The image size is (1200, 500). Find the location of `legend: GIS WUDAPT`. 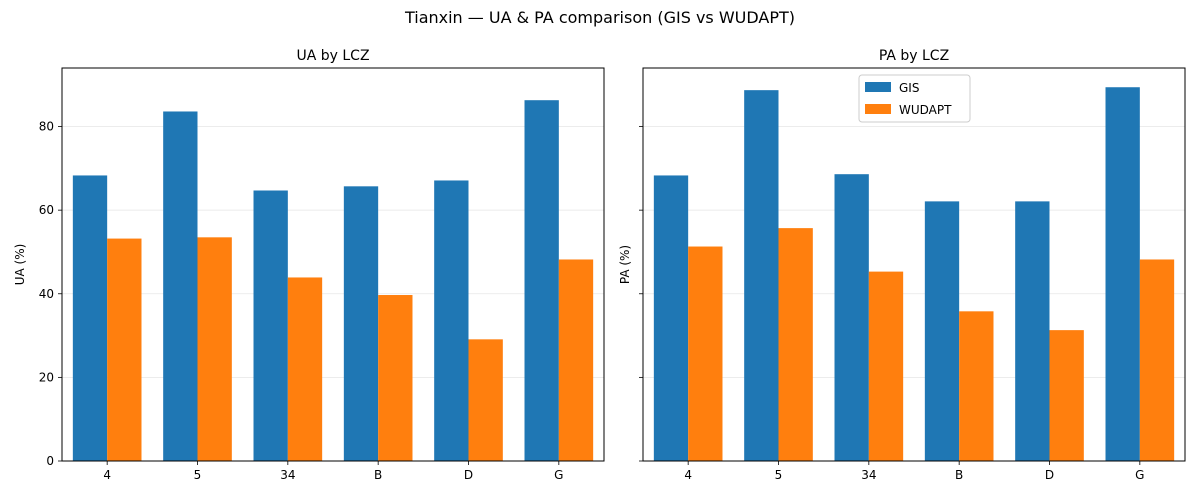

legend: GIS WUDAPT is located at coordinates (914, 98).